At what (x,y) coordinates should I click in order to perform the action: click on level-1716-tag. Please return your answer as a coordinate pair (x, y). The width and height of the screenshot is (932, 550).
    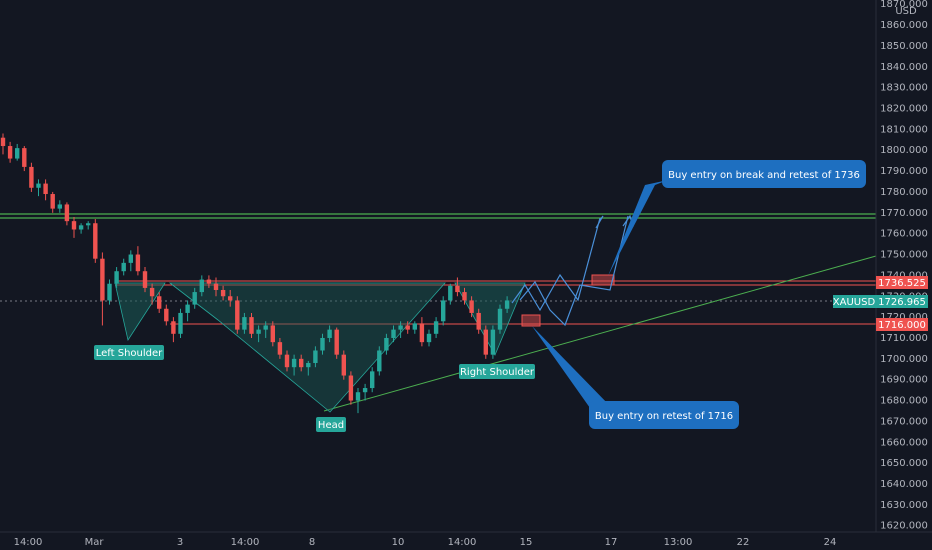
    Looking at the image, I should click on (902, 324).